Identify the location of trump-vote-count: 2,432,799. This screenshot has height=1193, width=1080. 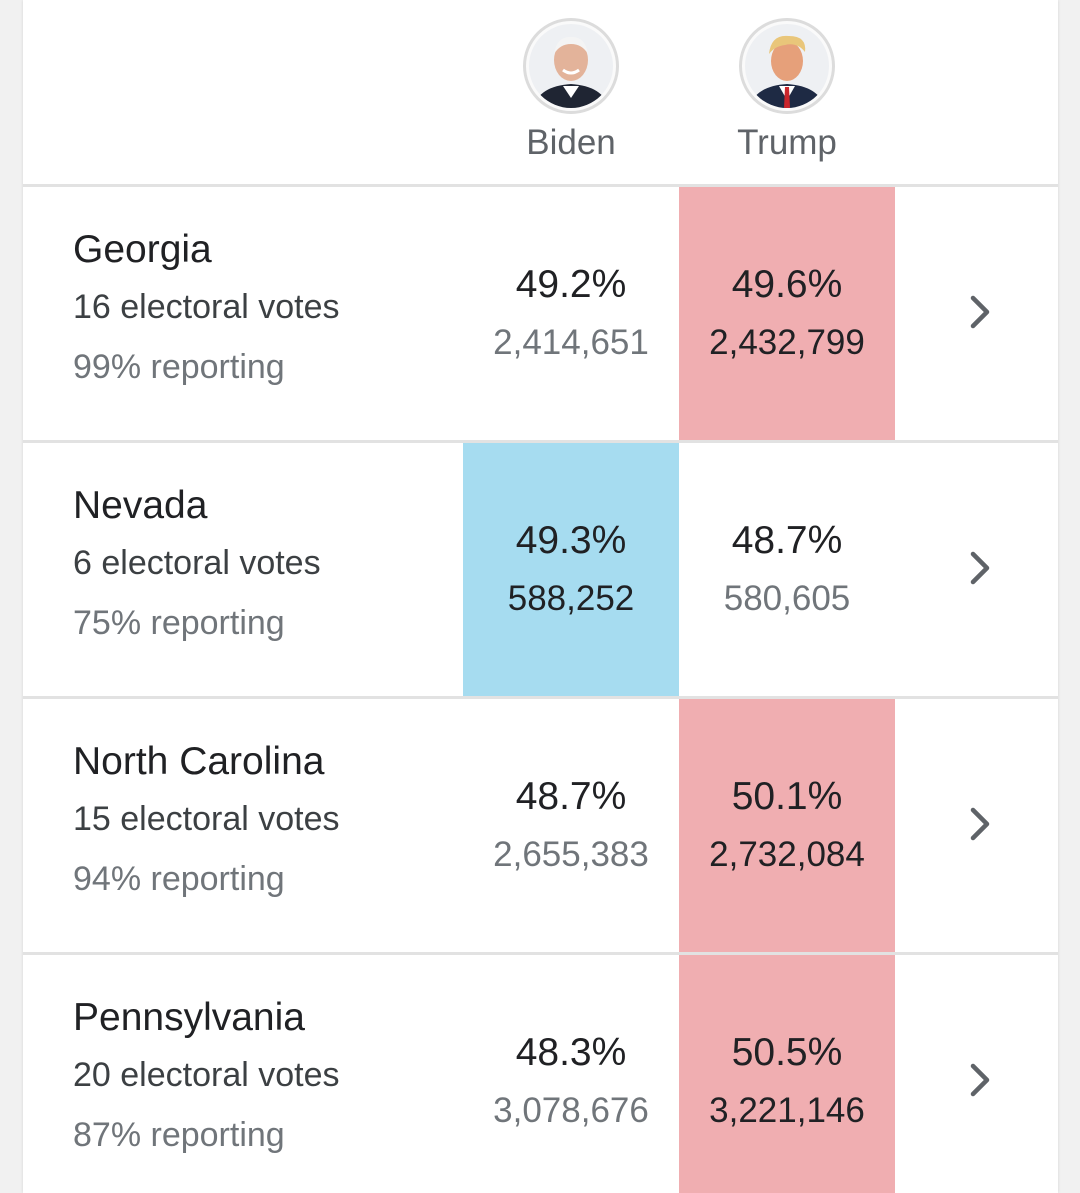
(787, 342).